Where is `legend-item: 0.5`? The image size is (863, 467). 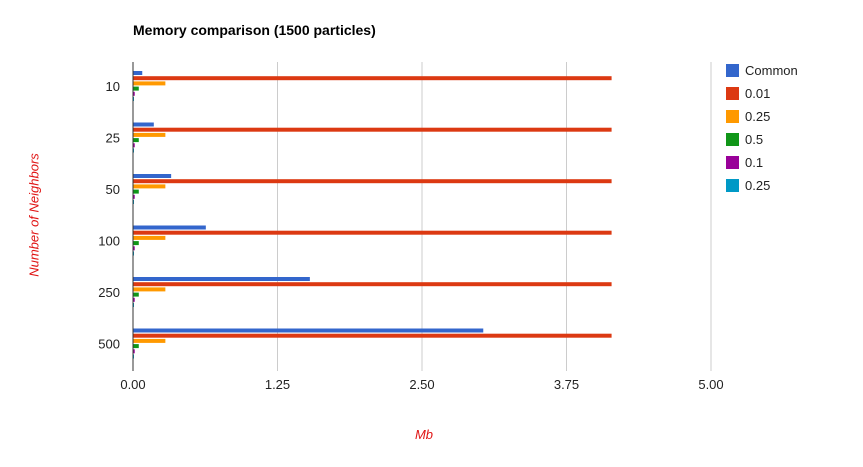 legend-item: 0.5 is located at coordinates (762, 139).